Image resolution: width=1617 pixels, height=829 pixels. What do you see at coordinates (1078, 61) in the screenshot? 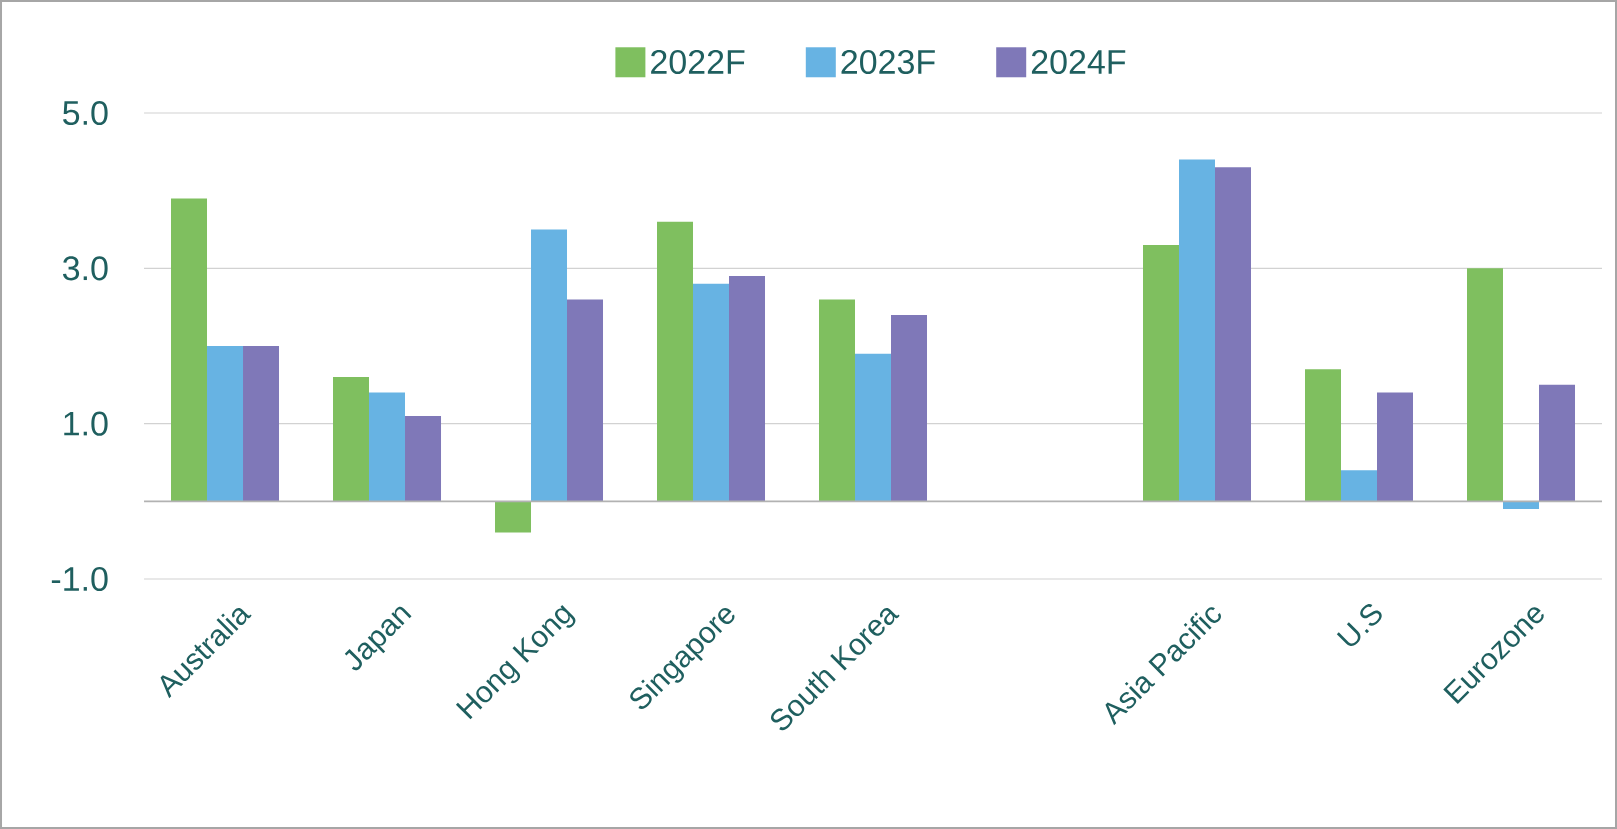
I see `legend-label: 2024F` at bounding box center [1078, 61].